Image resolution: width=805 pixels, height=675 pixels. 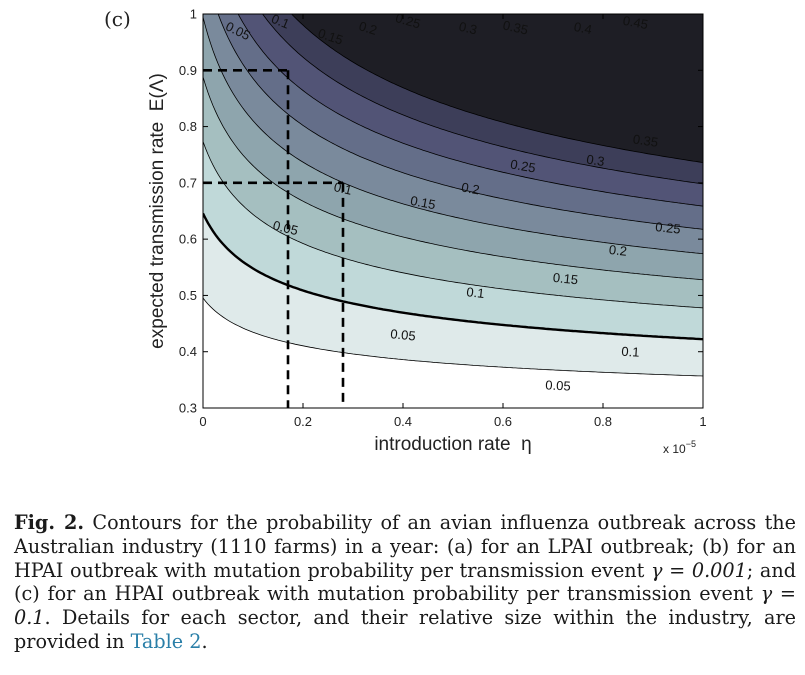 I want to click on contour-value-label: 0.45, so click(x=636, y=22).